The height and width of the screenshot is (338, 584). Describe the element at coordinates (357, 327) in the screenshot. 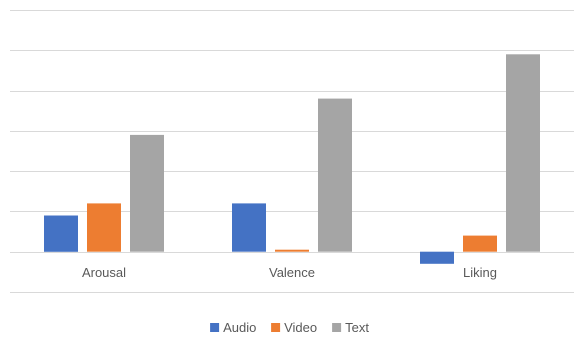

I see `legend-label-text: Text` at that location.